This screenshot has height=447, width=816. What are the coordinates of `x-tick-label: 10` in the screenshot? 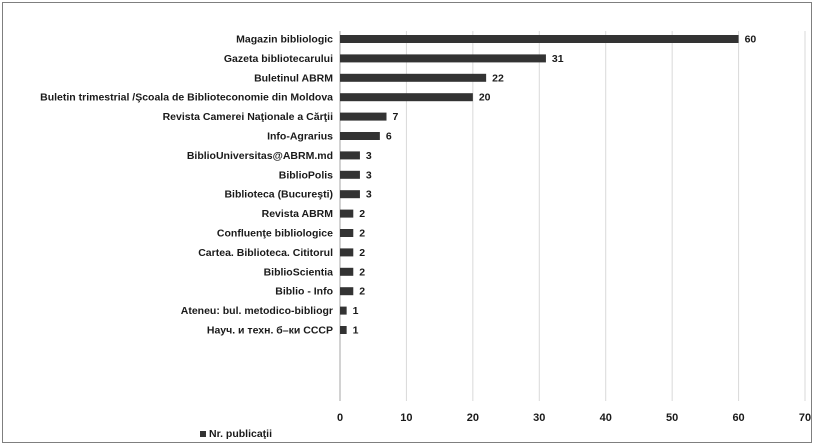 It's located at (406, 418).